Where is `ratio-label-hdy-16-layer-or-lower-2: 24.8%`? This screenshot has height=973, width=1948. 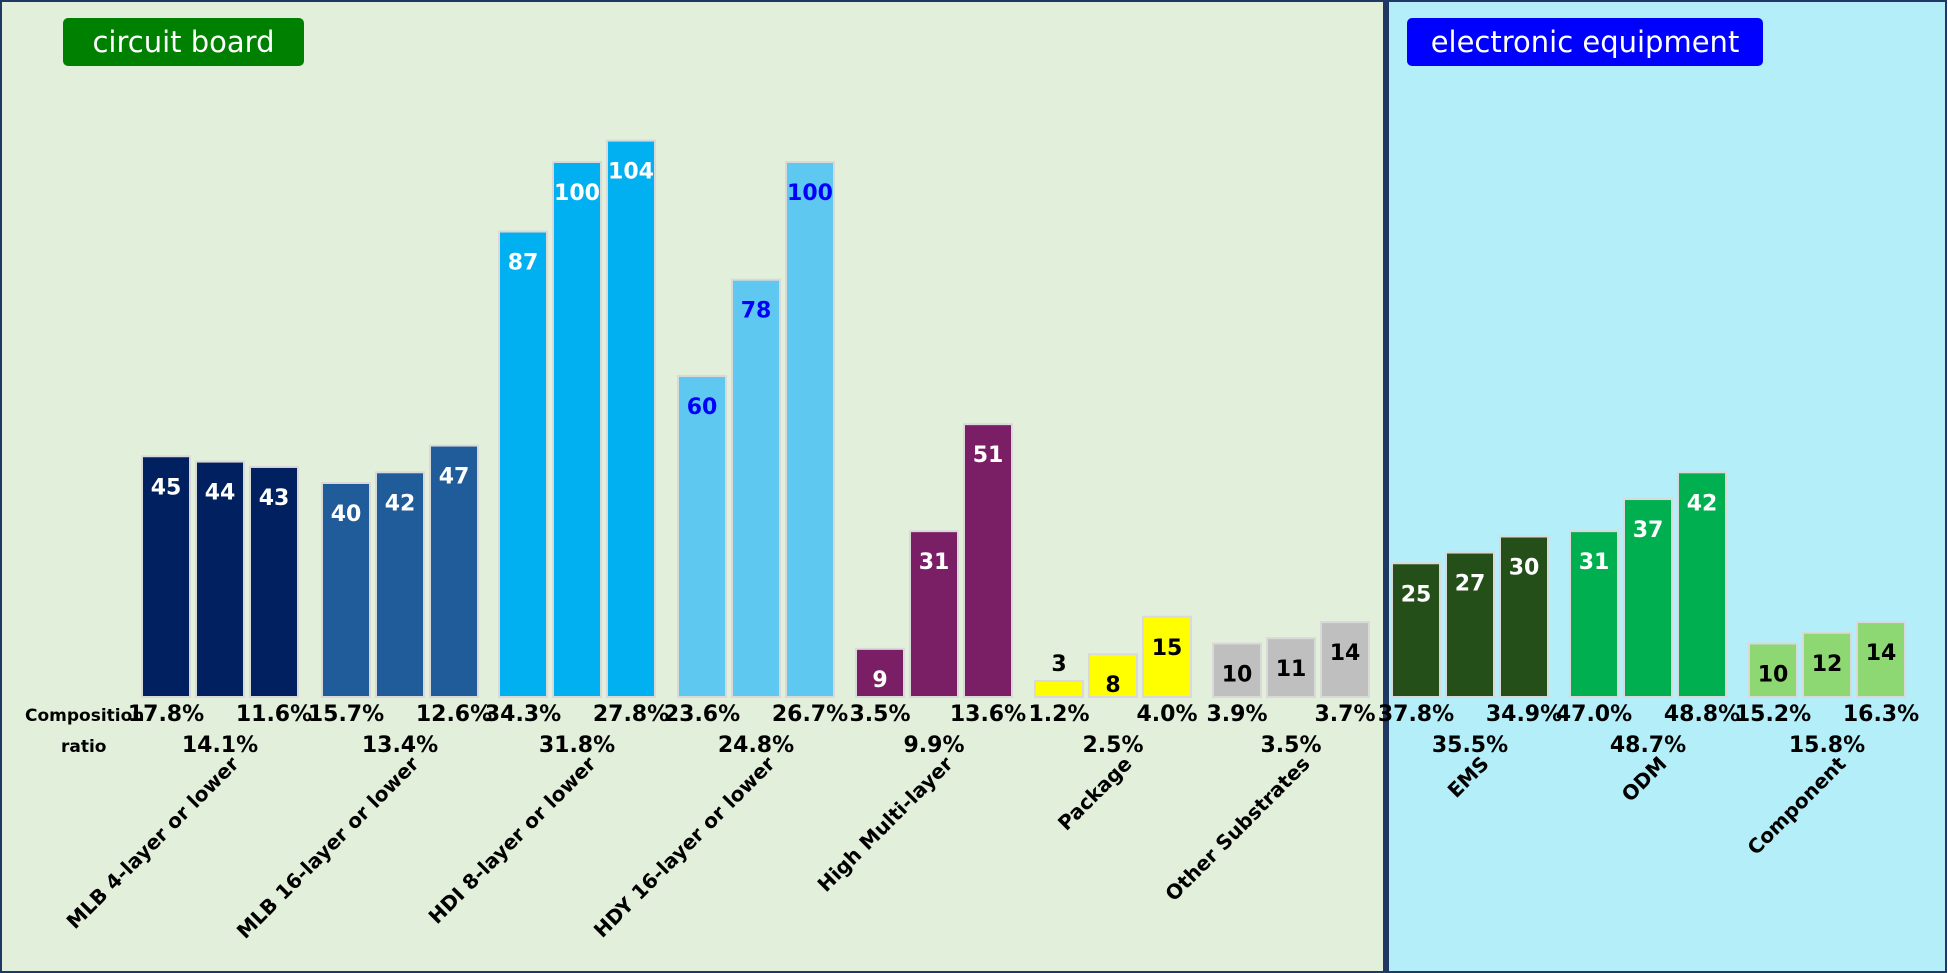 ratio-label-hdy-16-layer-or-lower-2: 24.8% is located at coordinates (756, 745).